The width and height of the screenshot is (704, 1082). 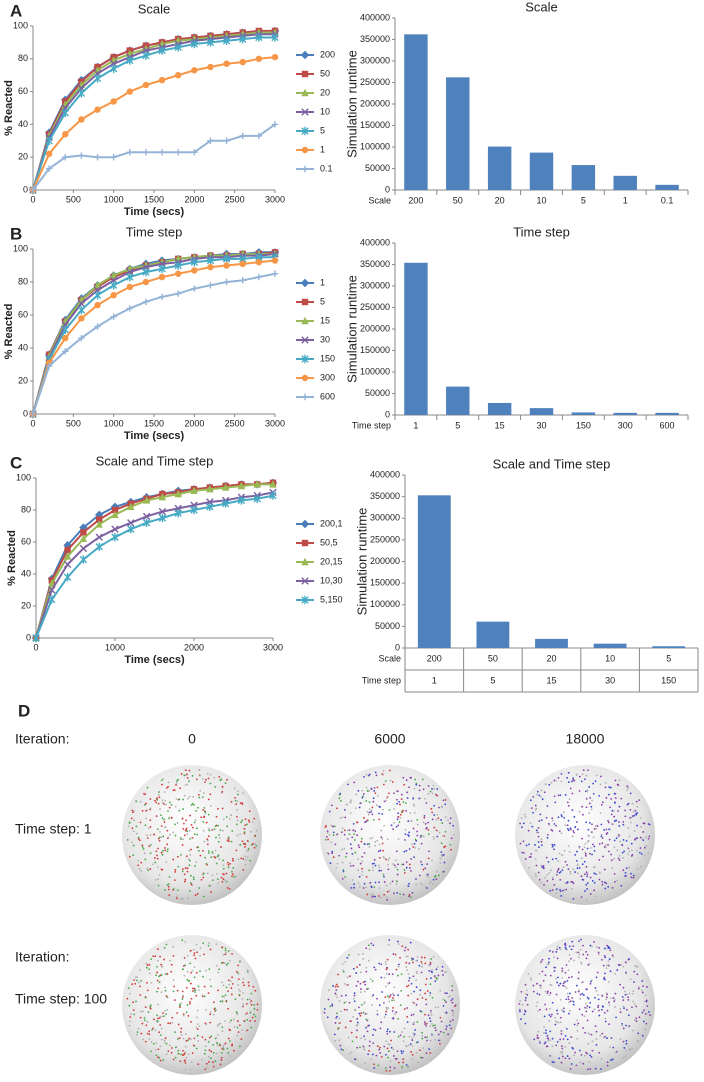 I want to click on y-tick-label: 200000, so click(x=375, y=328).